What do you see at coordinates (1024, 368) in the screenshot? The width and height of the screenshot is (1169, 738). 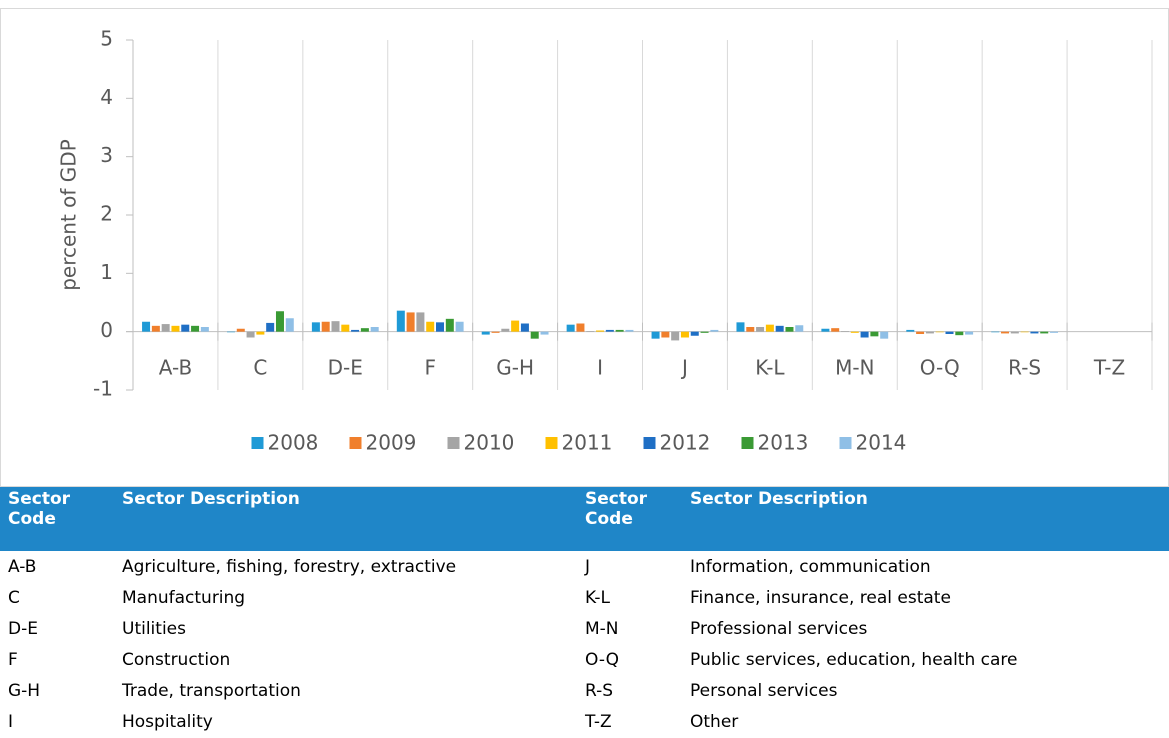 I see `x-tick-label: R-S` at bounding box center [1024, 368].